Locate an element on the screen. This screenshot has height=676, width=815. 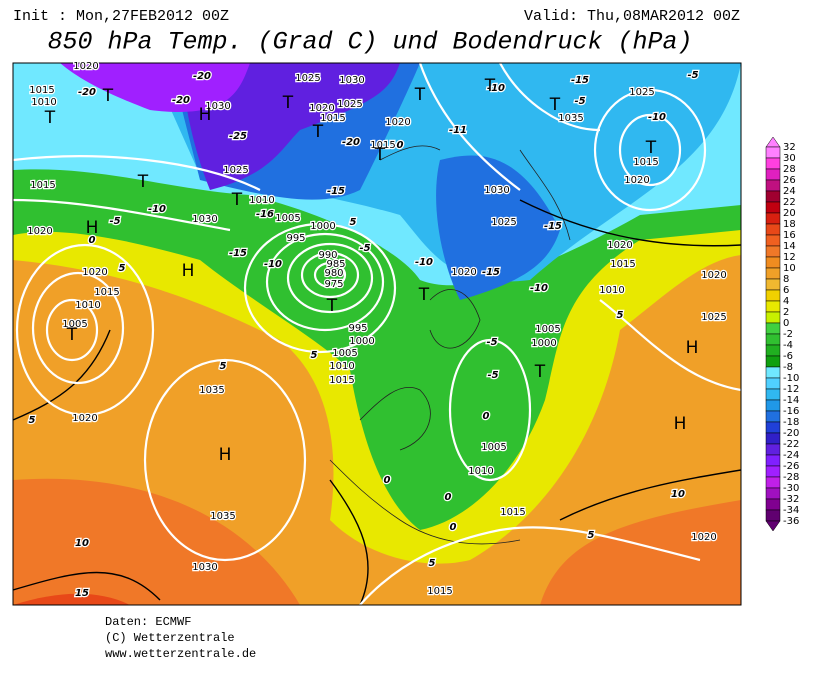
colorbar-label: 32 is located at coordinates (789, 147).